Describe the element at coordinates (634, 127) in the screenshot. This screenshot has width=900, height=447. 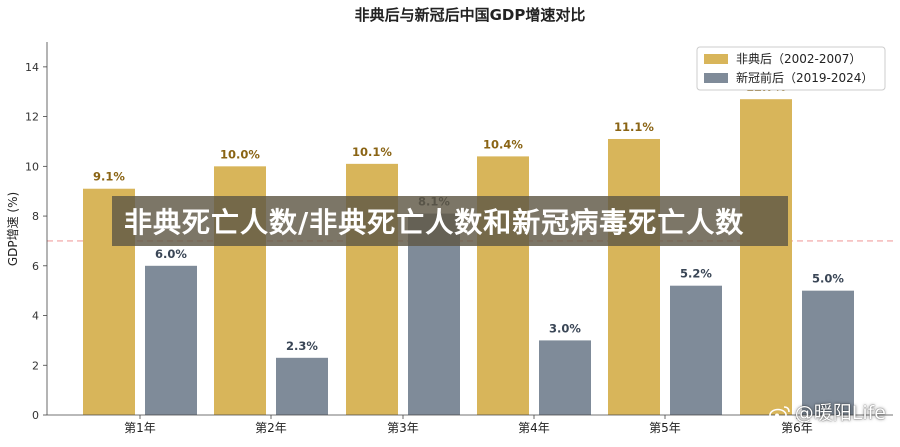
I see `bar-label-sars: 11.1%` at that location.